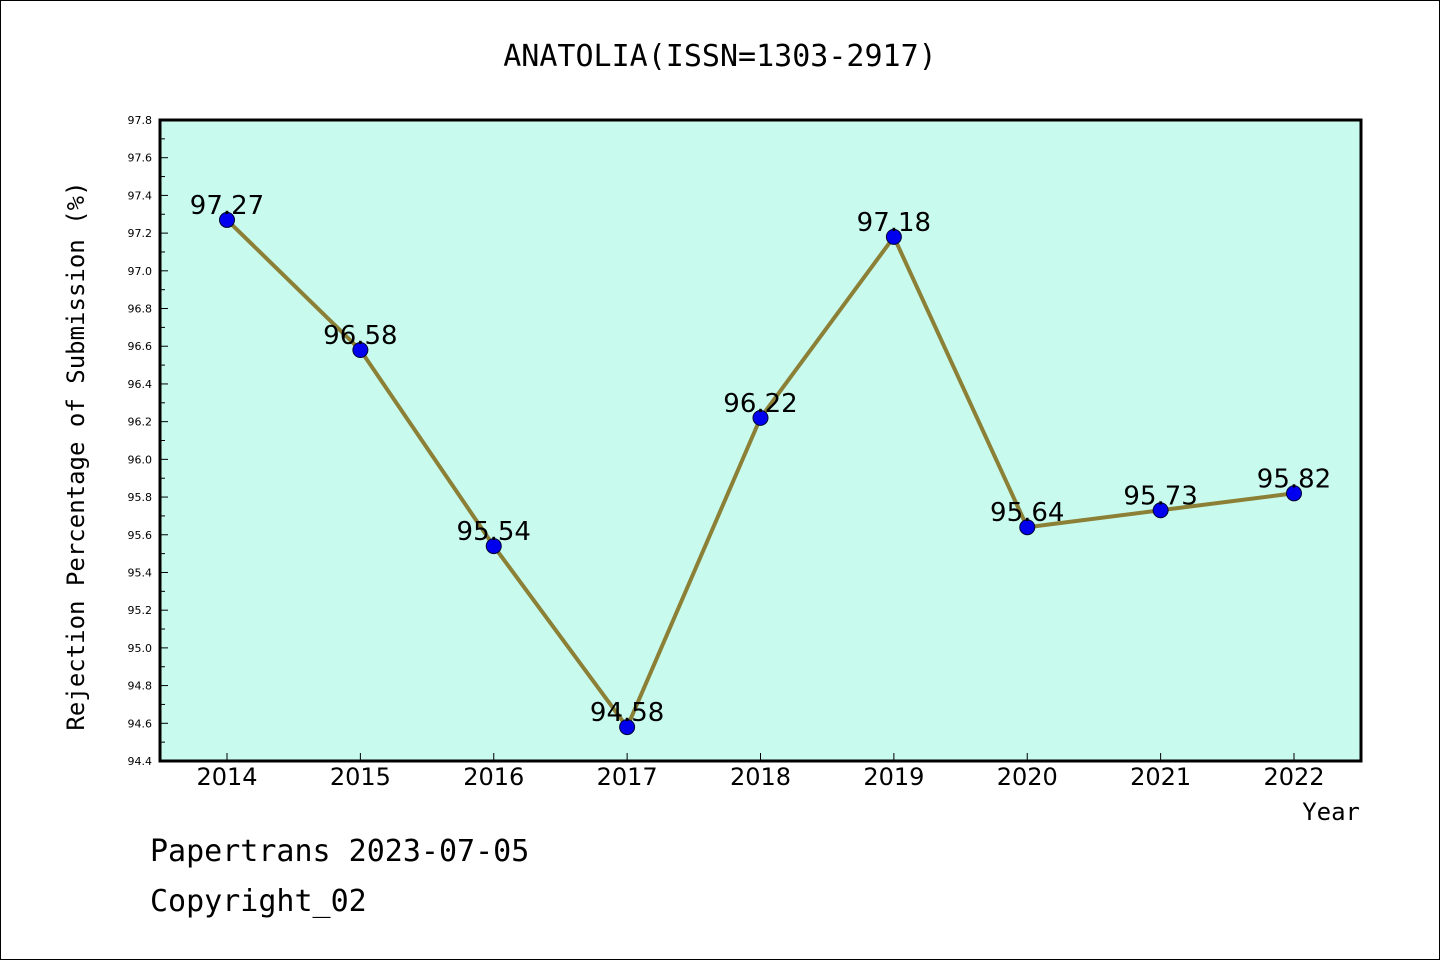  What do you see at coordinates (760, 777) in the screenshot?
I see `x-tick-label: 2018` at bounding box center [760, 777].